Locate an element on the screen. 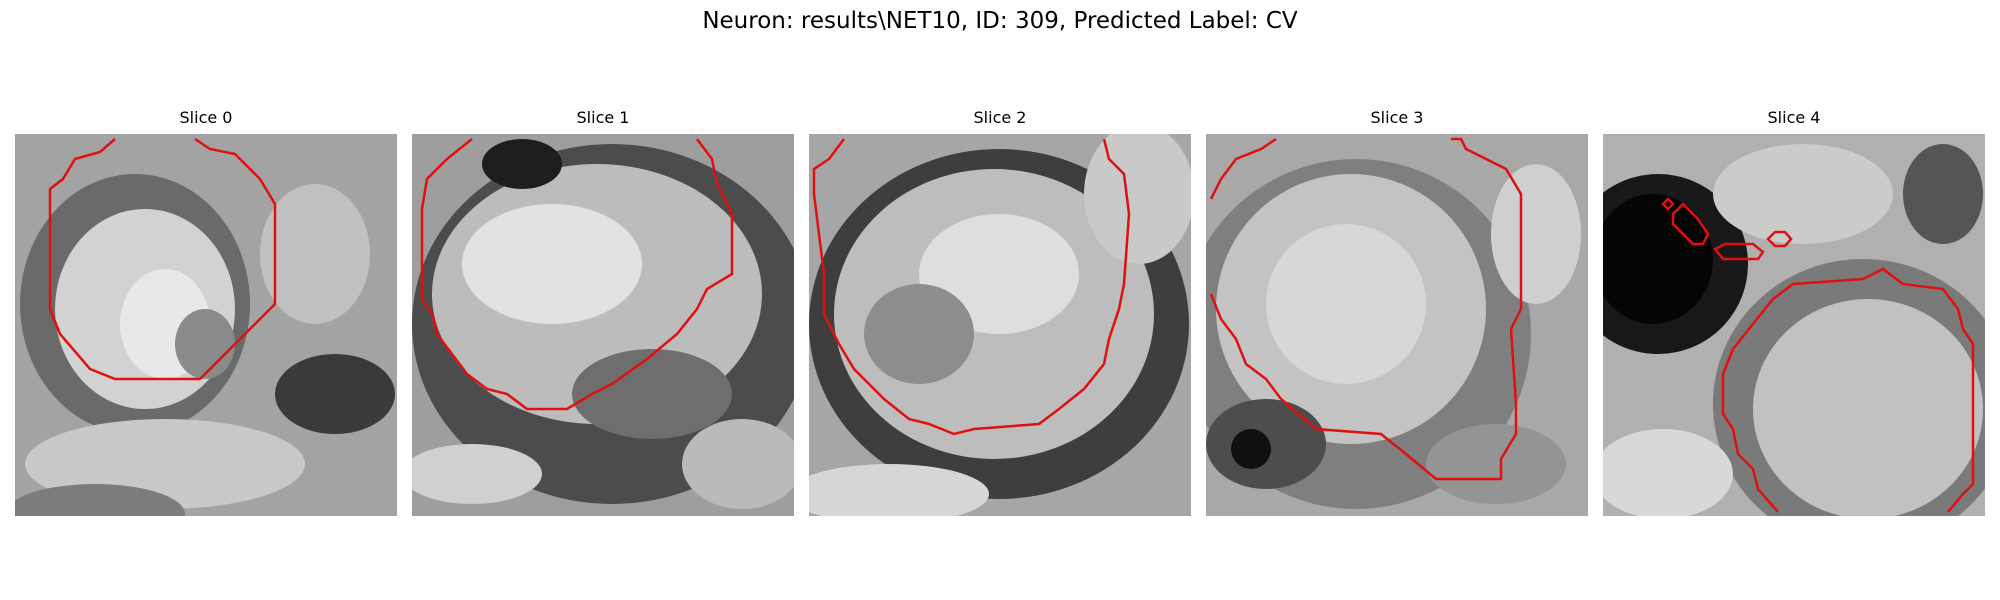  slice-panel-4: Slice 4 is located at coordinates (1794, 312).